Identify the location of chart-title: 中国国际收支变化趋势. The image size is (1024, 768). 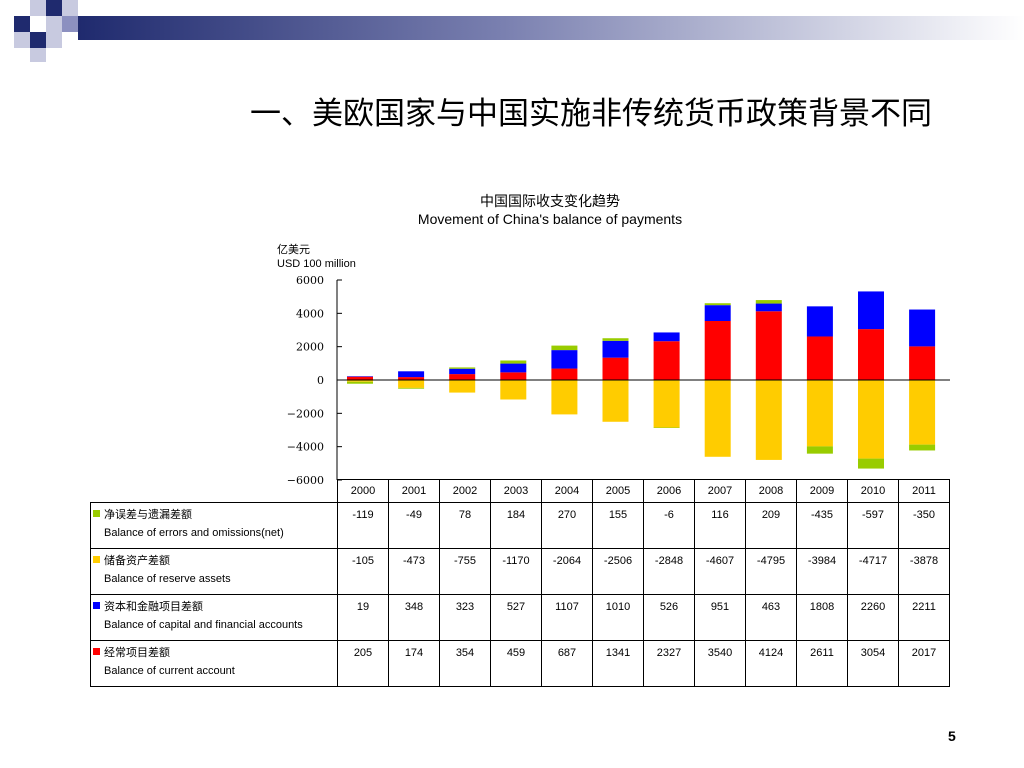
(550, 201).